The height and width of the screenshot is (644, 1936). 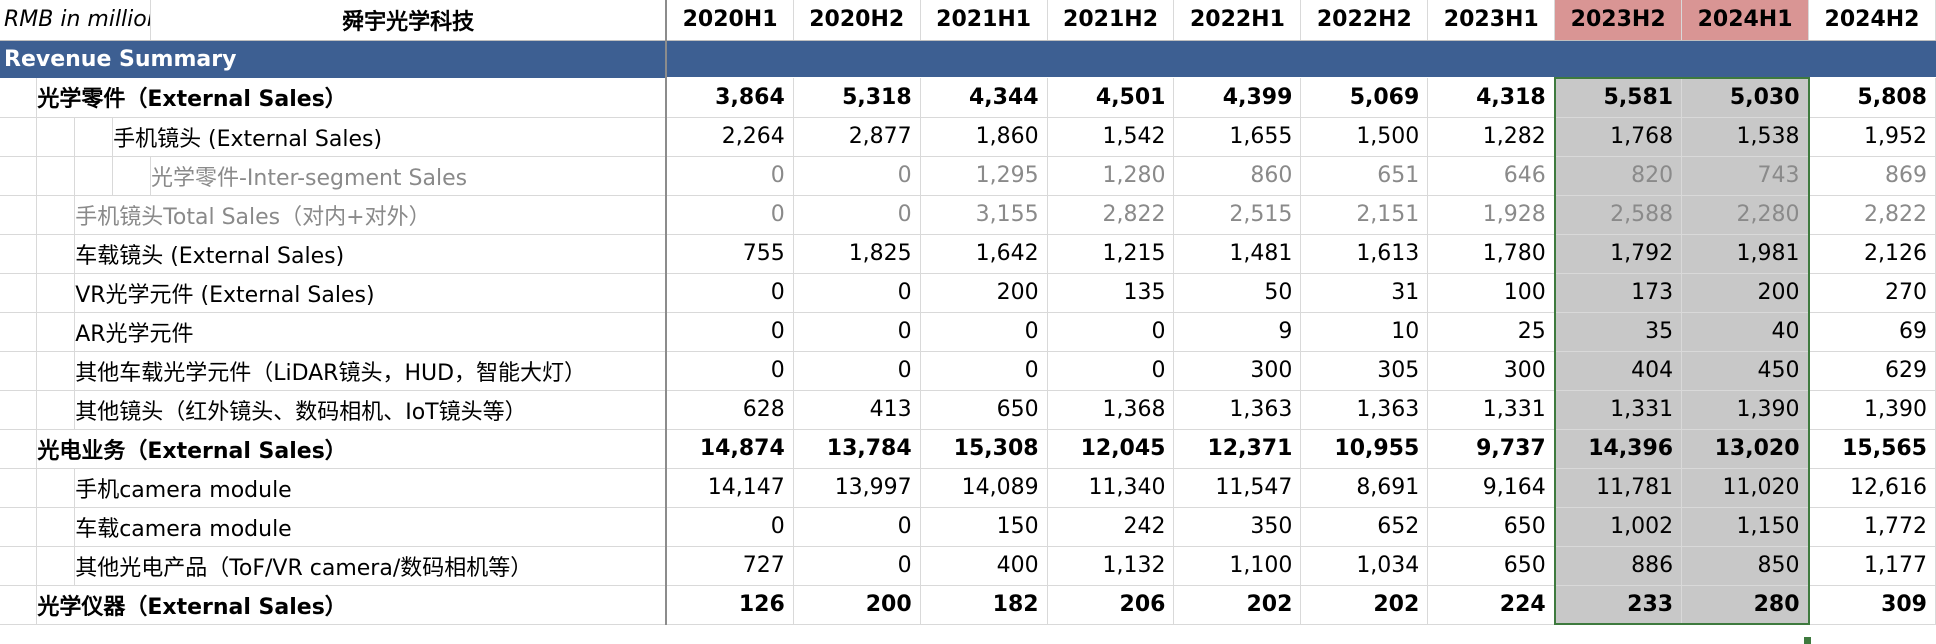 I want to click on value-cell: 628, so click(x=730, y=410).